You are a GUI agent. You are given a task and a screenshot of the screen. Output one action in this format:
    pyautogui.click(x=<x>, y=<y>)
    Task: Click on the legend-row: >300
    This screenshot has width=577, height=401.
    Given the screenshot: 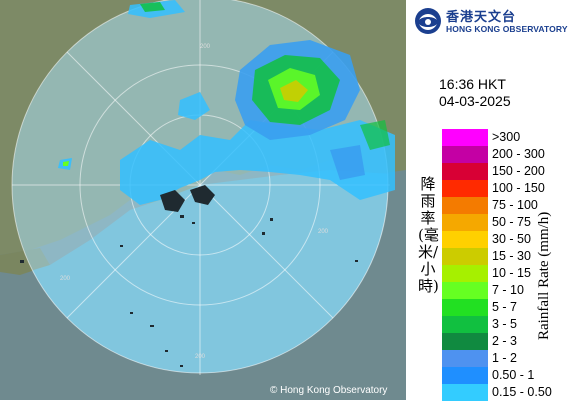 What is the action you would take?
    pyautogui.click(x=507, y=137)
    